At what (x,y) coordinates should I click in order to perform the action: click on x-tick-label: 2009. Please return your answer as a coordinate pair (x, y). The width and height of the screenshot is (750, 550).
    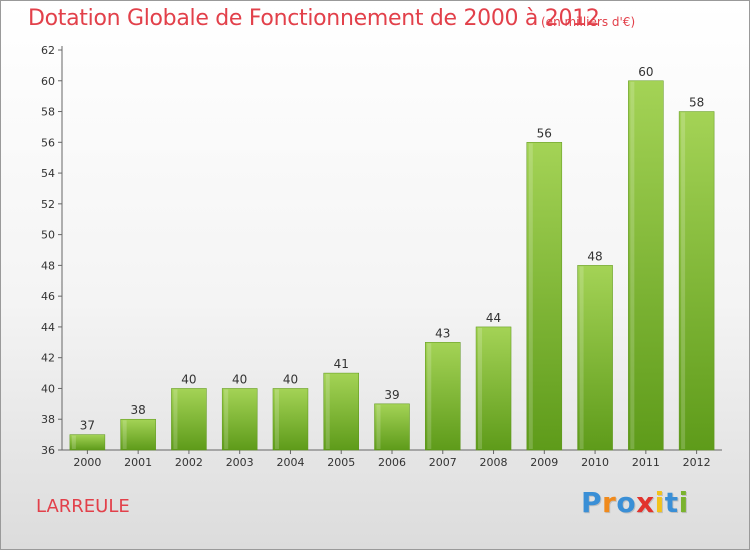
    Looking at the image, I should click on (544, 462).